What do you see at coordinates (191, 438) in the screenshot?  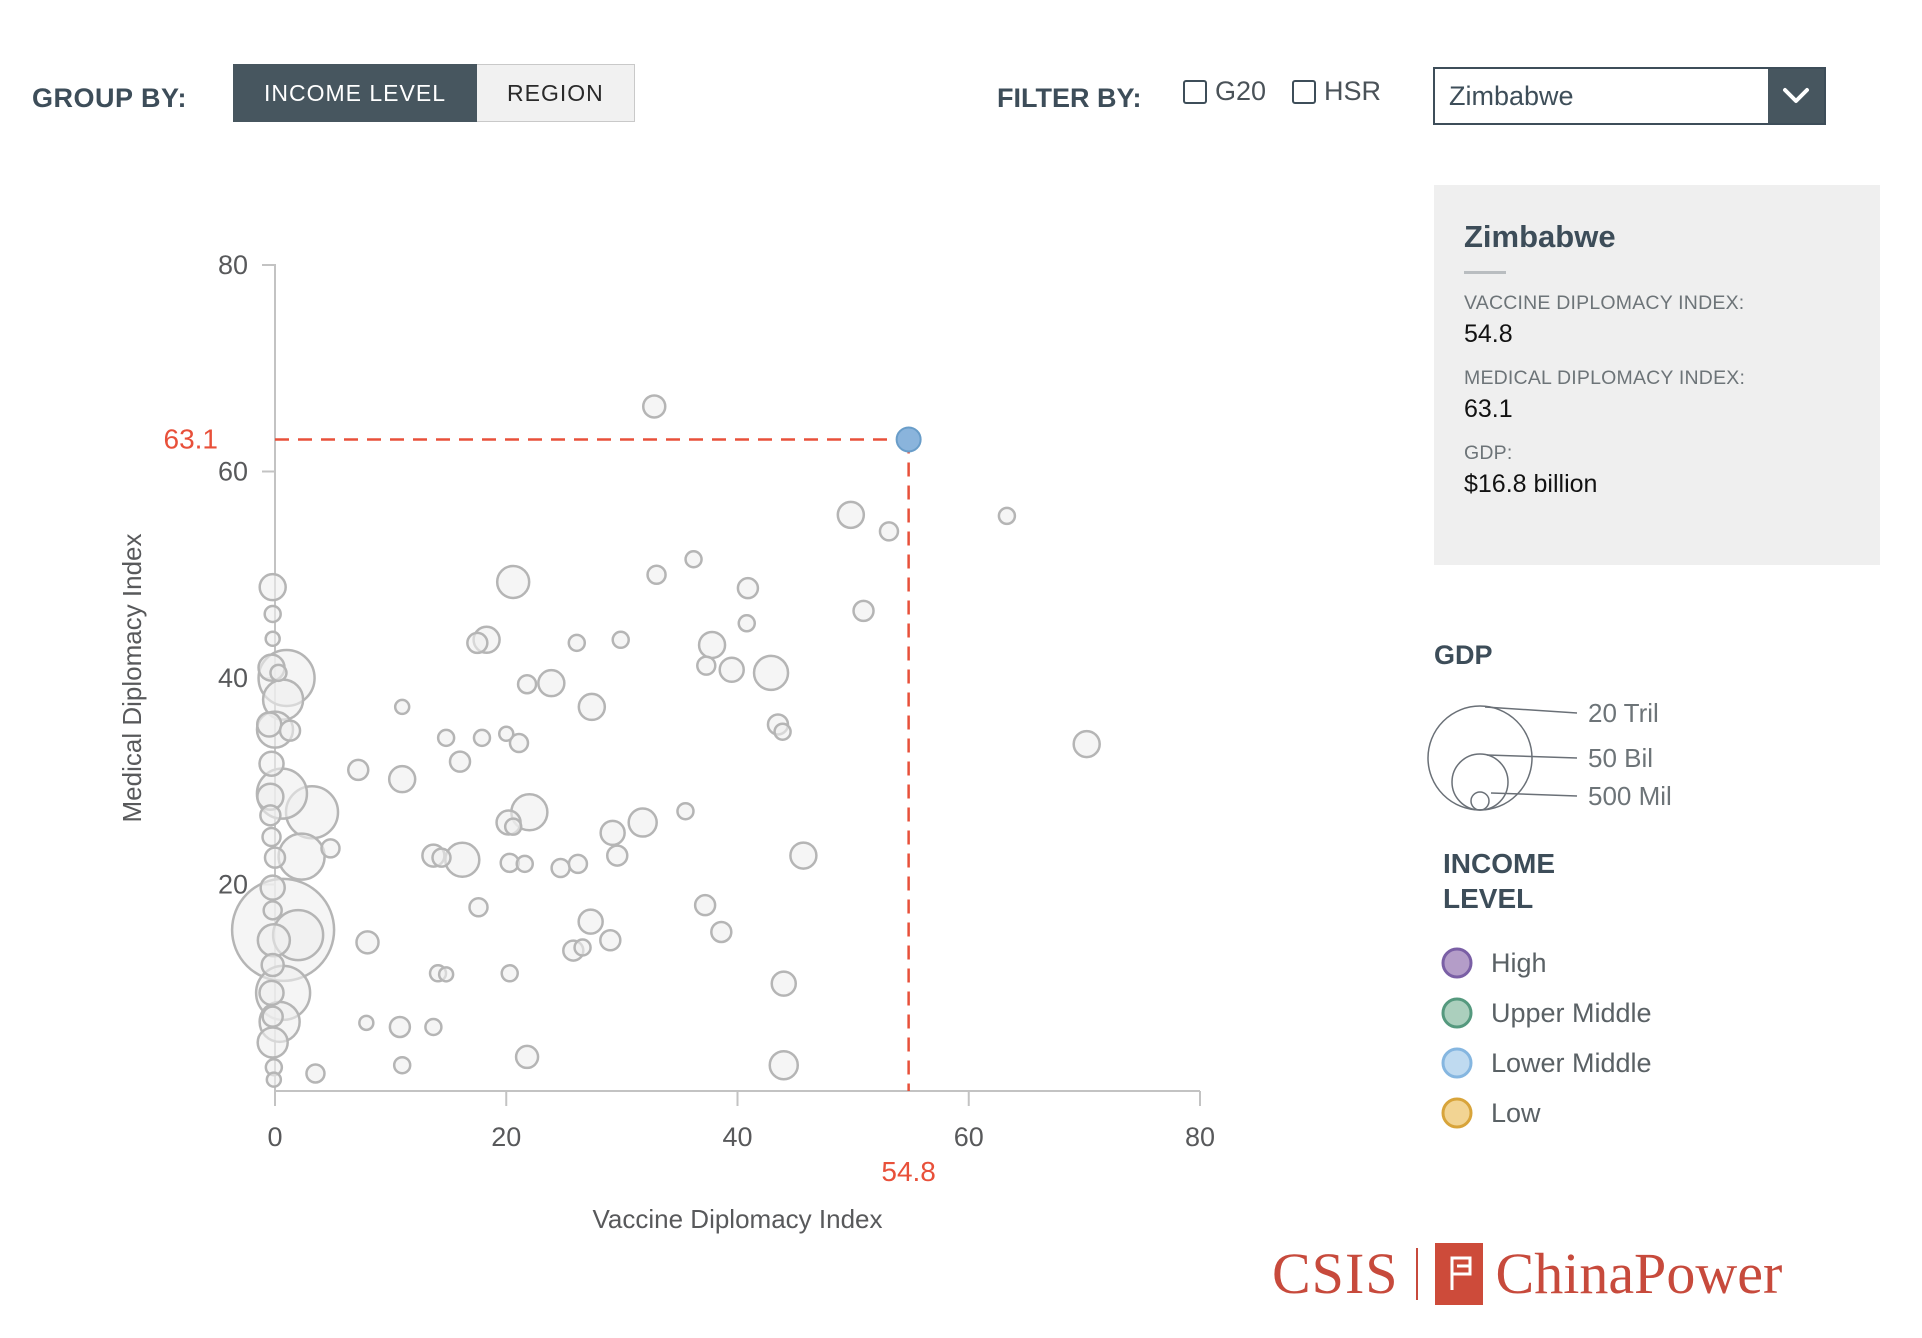 I see `highlight-y-value: 63.1` at bounding box center [191, 438].